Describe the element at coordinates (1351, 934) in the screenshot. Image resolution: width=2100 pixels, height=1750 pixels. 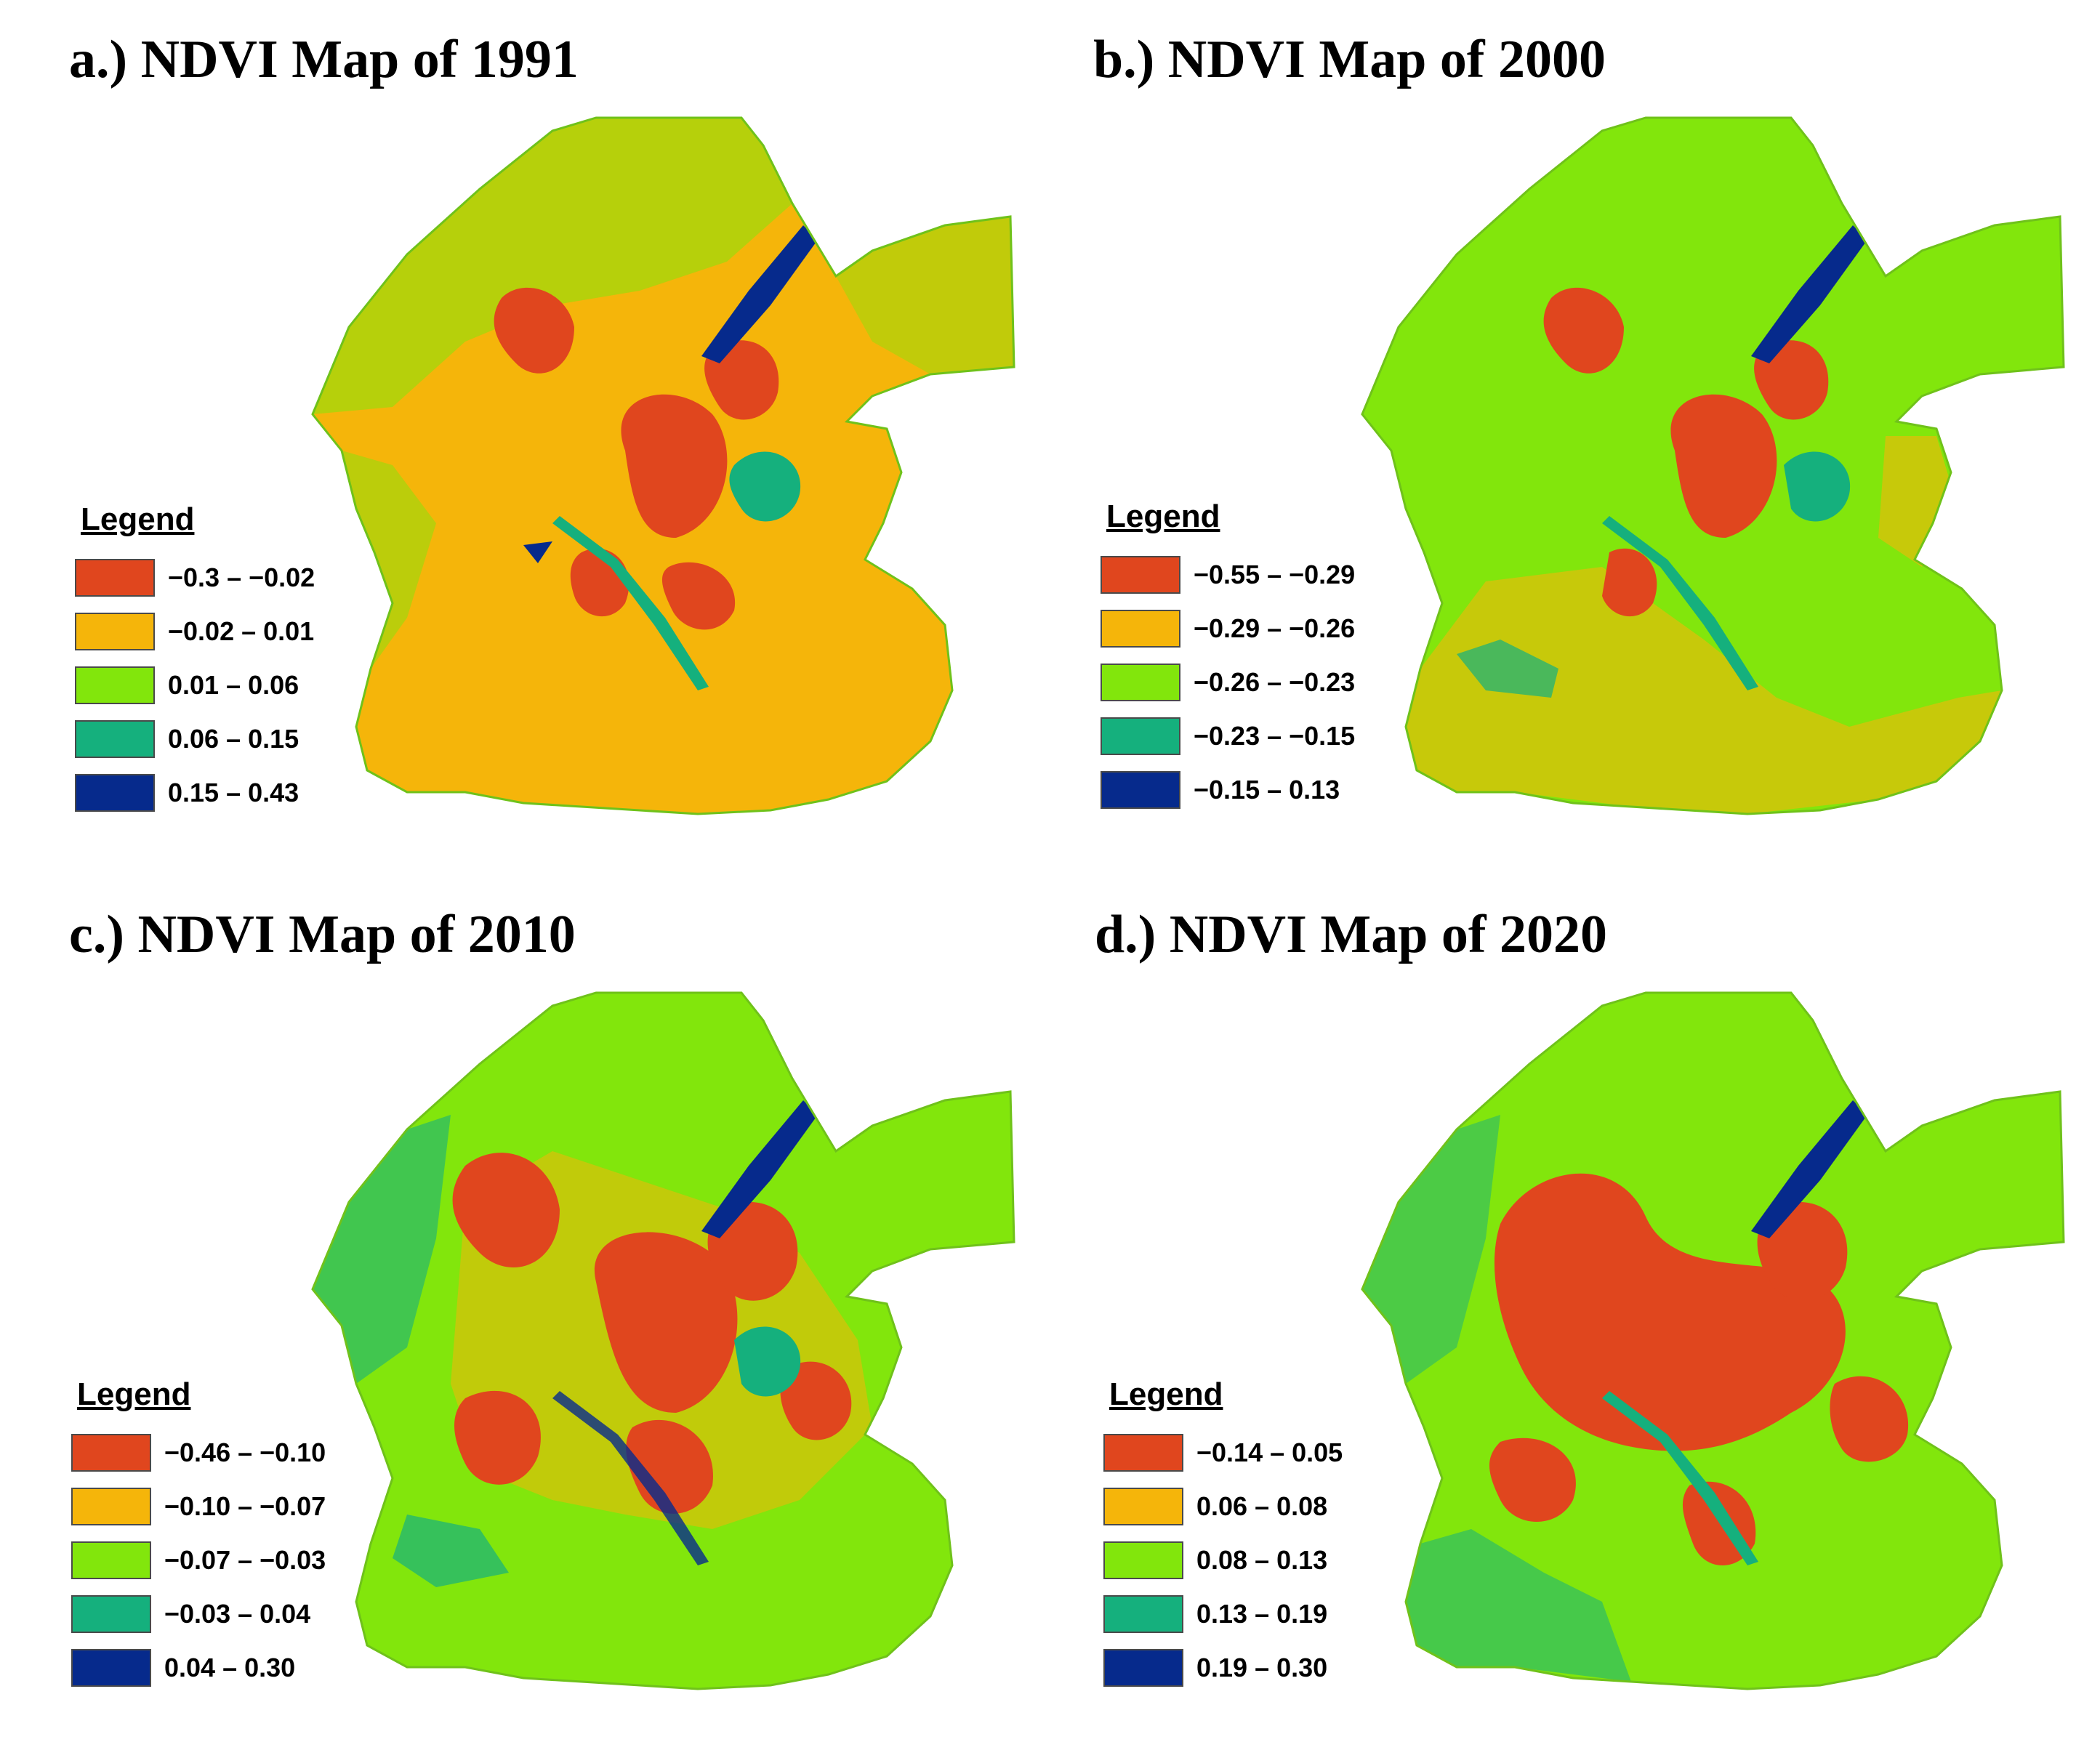
I see `panel-title: d.) NDVI Map of 2020` at that location.